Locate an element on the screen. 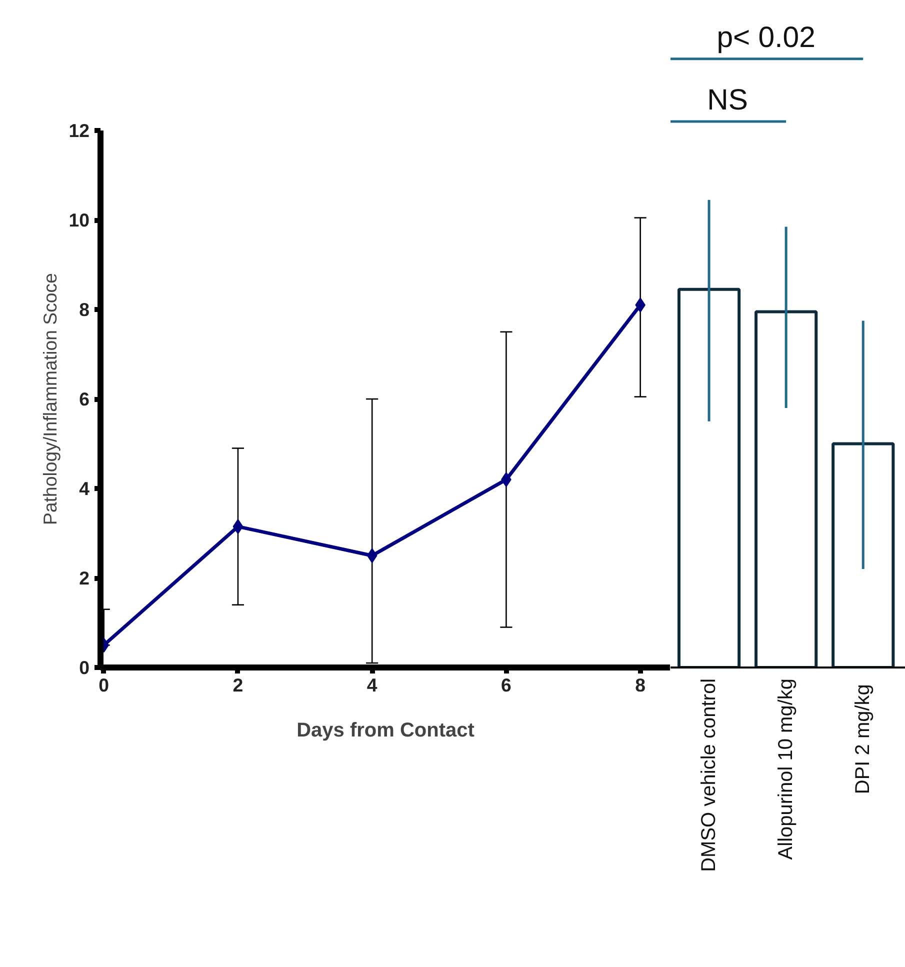  x-tick-label: 0 is located at coordinates (104, 685).